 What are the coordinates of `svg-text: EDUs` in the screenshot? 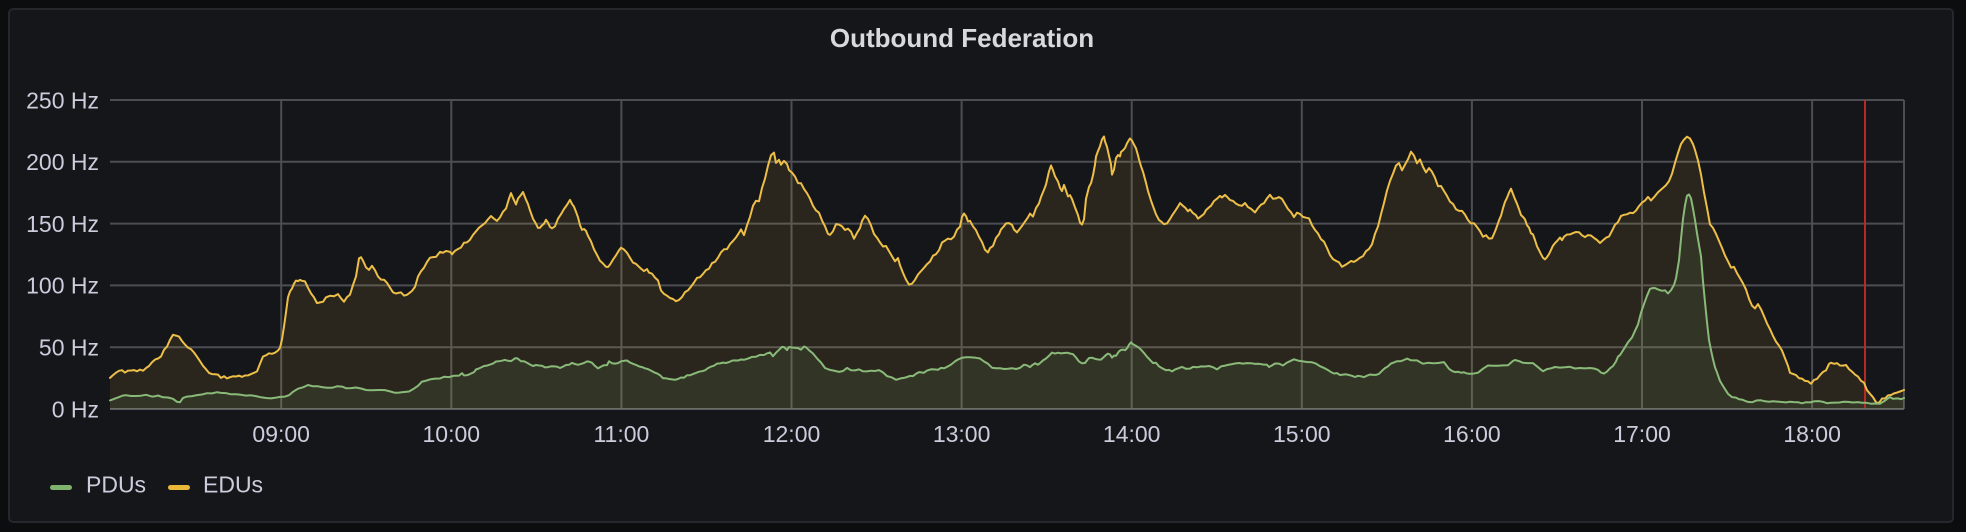 It's located at (233, 485).